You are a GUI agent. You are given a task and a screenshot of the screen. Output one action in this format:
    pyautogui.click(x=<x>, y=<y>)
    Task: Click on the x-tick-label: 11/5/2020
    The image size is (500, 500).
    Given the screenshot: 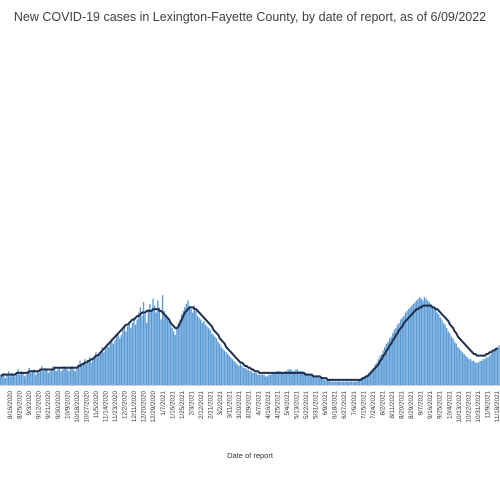 What is the action you would take?
    pyautogui.click(x=96, y=405)
    